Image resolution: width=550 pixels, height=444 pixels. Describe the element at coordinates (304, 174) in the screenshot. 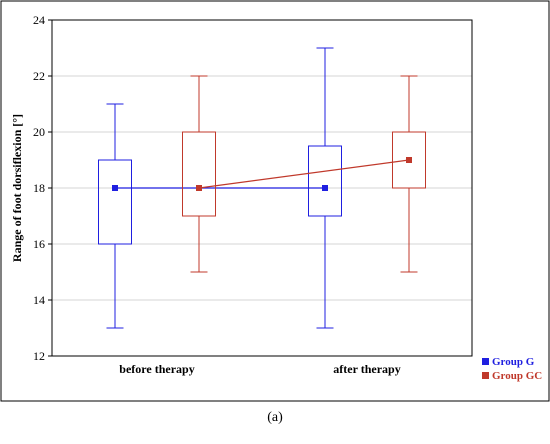

I see `median-connector-line` at that location.